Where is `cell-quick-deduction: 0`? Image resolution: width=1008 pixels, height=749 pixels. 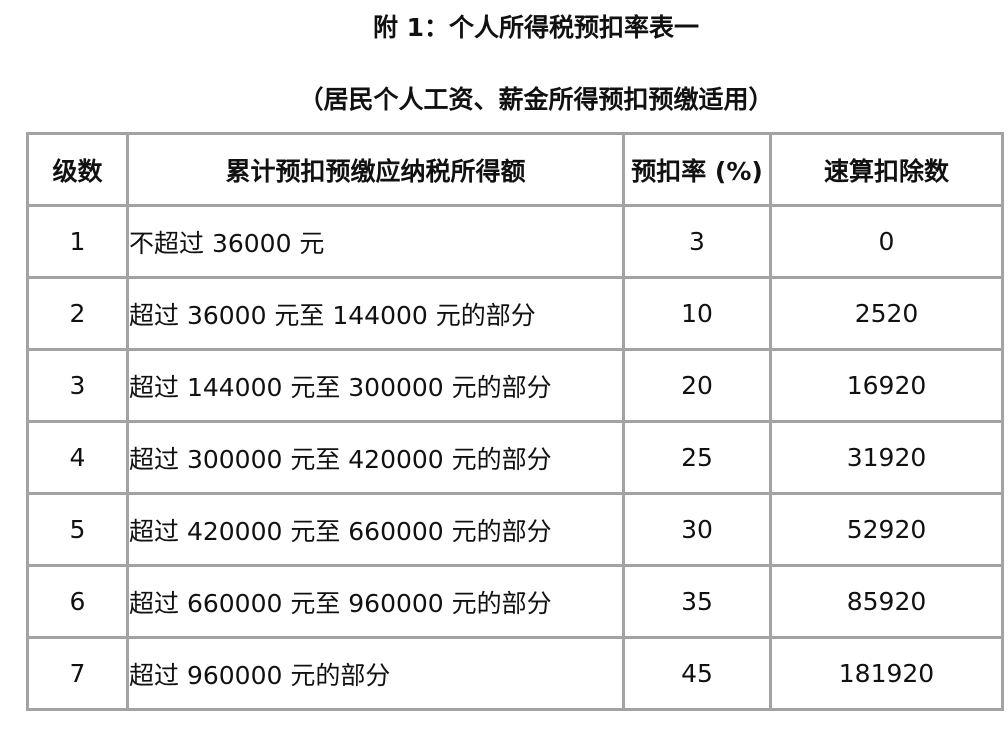
cell-quick-deduction: 0 is located at coordinates (886, 241).